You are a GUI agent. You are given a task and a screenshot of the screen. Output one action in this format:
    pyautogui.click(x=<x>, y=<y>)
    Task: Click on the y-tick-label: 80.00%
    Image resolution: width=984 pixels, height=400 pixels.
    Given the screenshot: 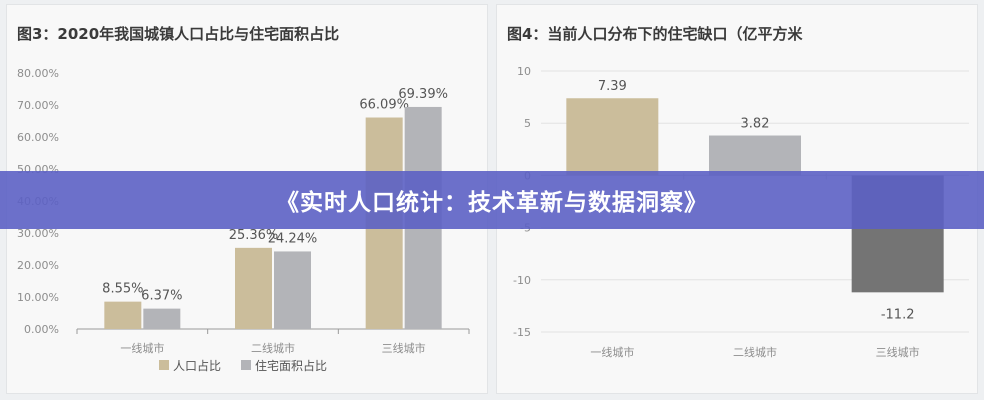 What is the action you would take?
    pyautogui.click(x=38, y=73)
    